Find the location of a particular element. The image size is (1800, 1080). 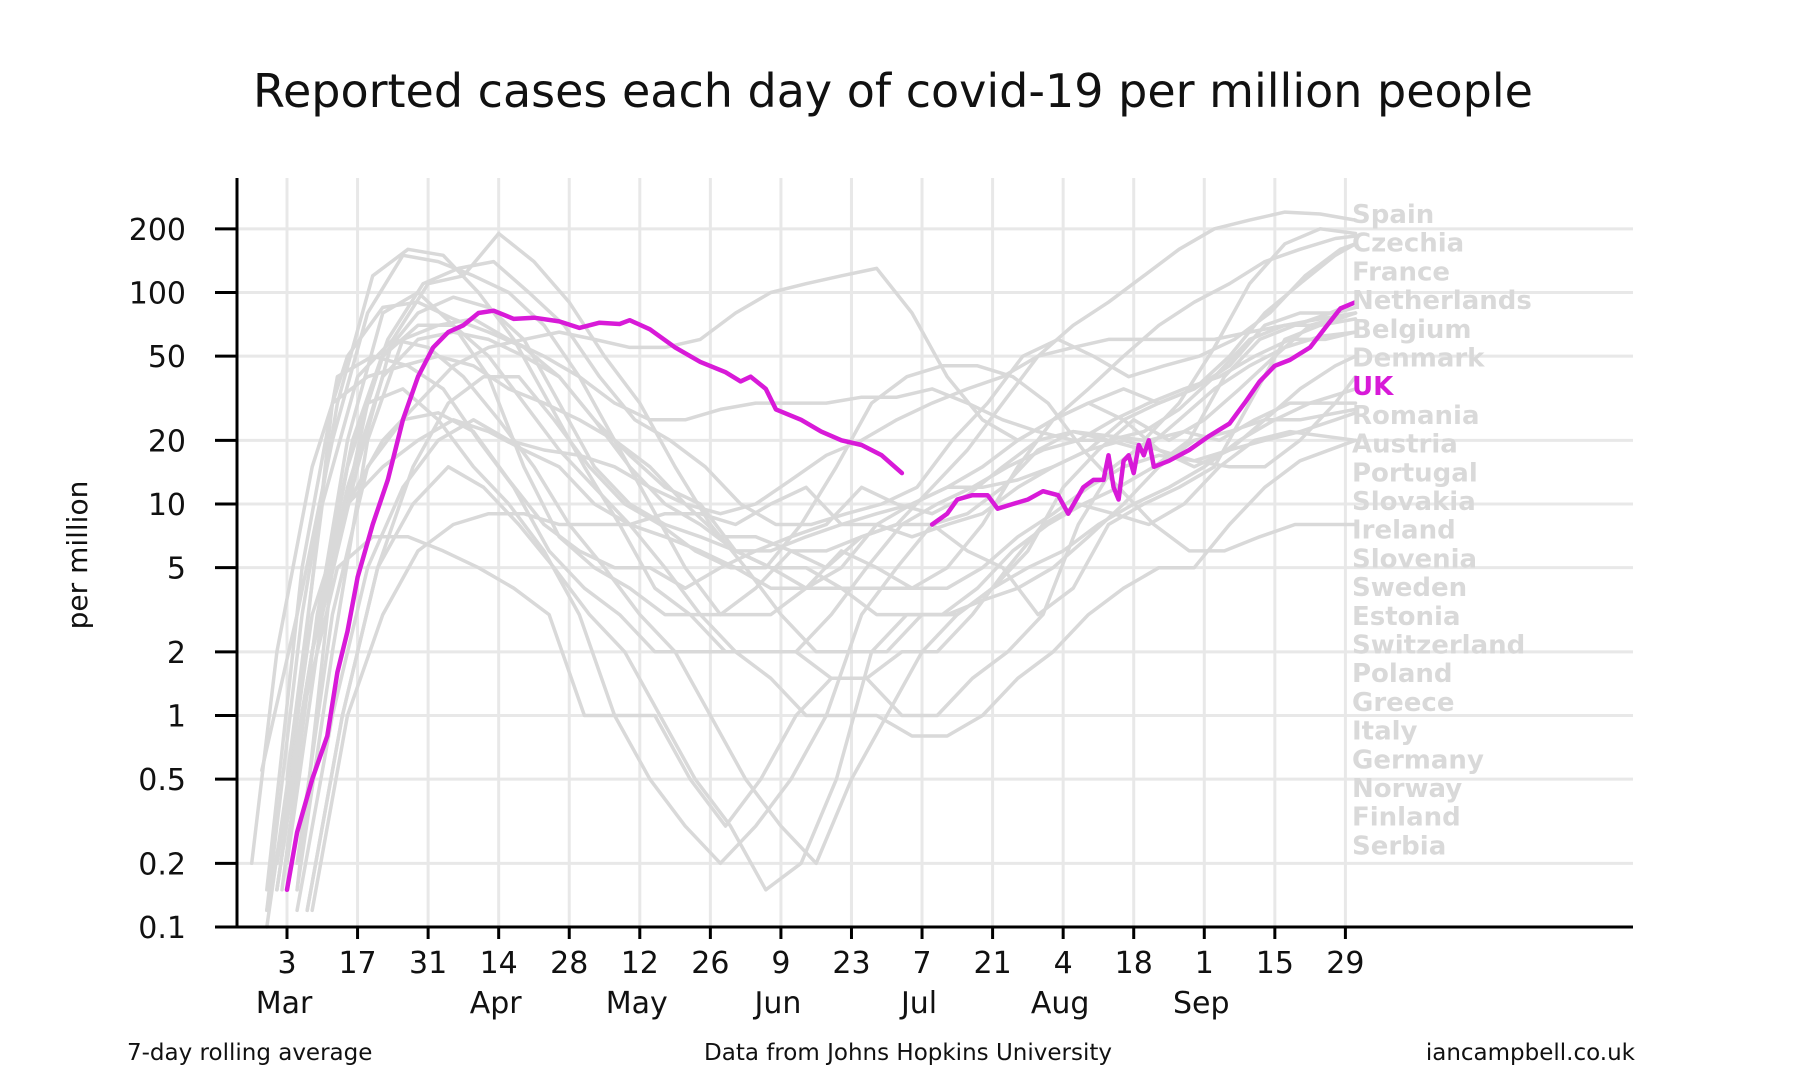

legend-item-finland: Finland is located at coordinates (1406, 818).